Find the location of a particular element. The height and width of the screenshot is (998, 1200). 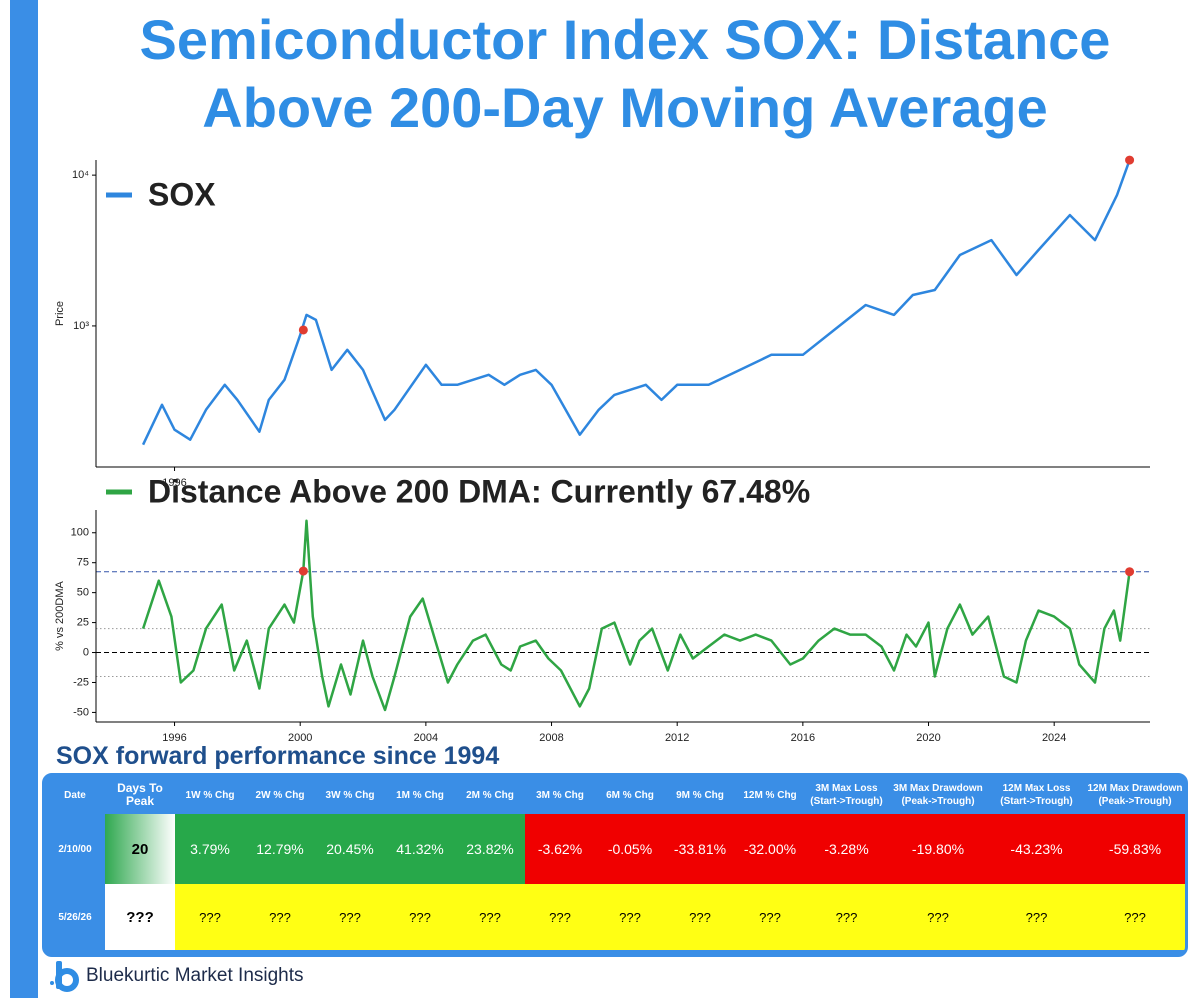

x-tick-label: 2020 is located at coordinates (928, 738).